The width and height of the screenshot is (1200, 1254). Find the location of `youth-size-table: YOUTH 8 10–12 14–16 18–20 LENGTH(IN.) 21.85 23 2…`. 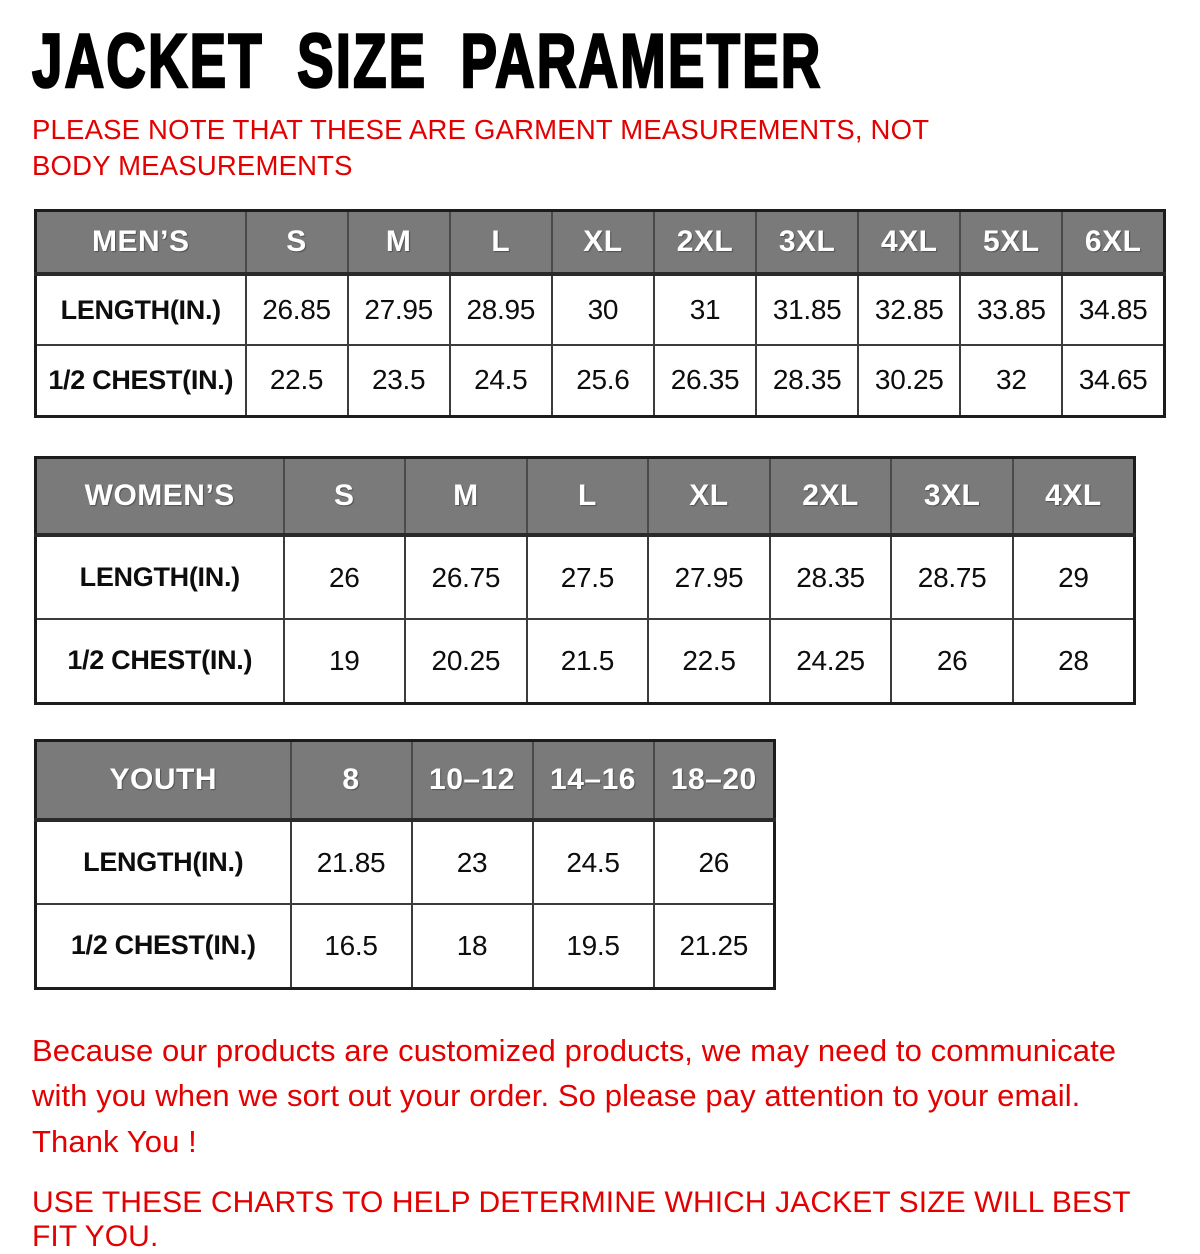

youth-size-table: YOUTH 8 10–12 14–16 18–20 LENGTH(IN.) 21.85 23 2… is located at coordinates (405, 864).